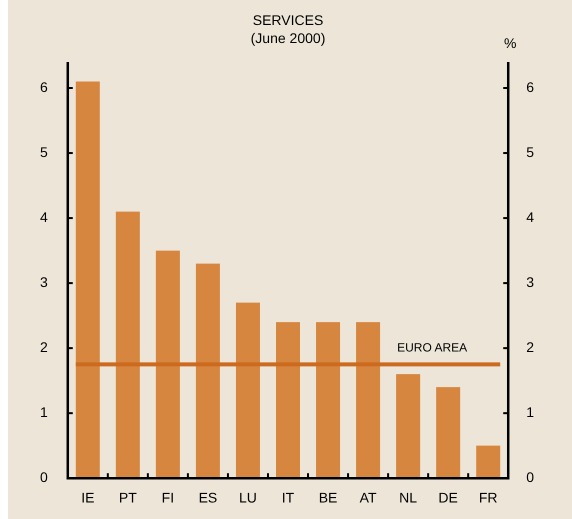 This screenshot has width=572, height=519. What do you see at coordinates (530, 477) in the screenshot?
I see `y2-tick-label: 0` at bounding box center [530, 477].